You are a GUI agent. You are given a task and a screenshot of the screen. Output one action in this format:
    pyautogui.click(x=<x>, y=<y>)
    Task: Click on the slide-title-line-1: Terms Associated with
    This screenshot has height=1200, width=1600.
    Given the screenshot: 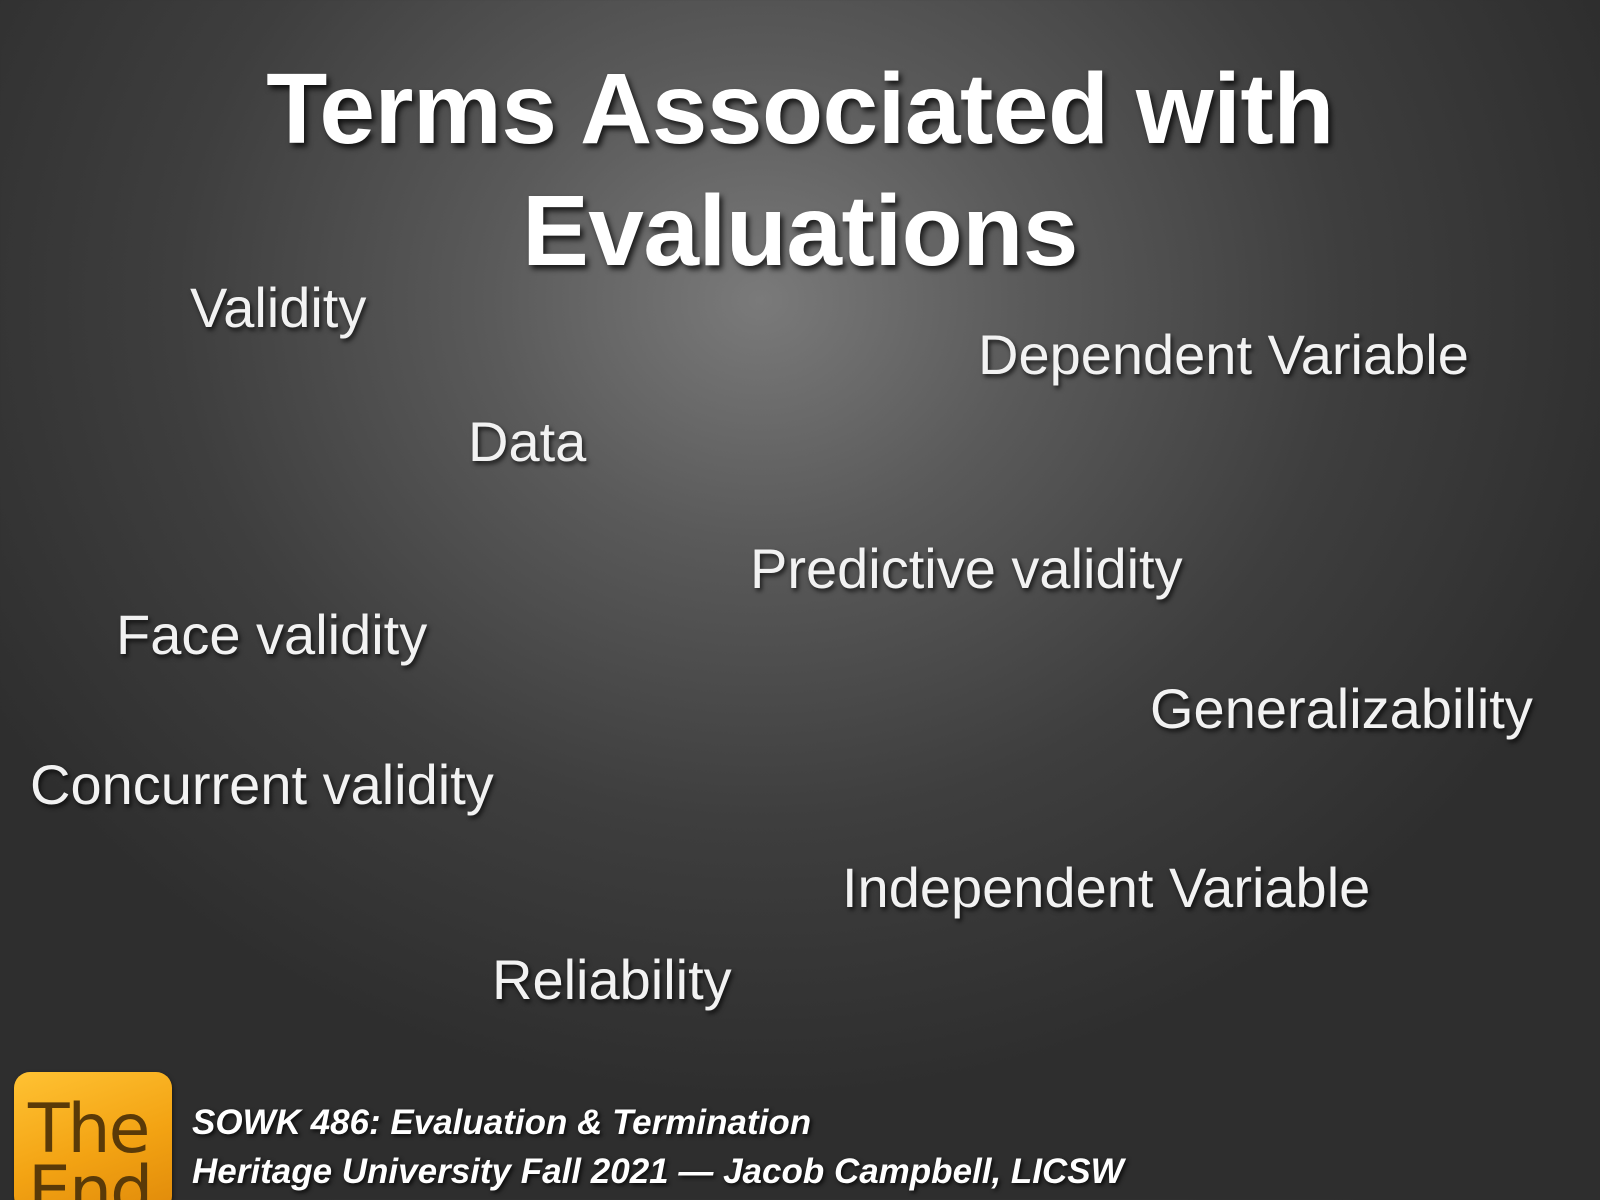 What is the action you would take?
    pyautogui.click(x=800, y=109)
    